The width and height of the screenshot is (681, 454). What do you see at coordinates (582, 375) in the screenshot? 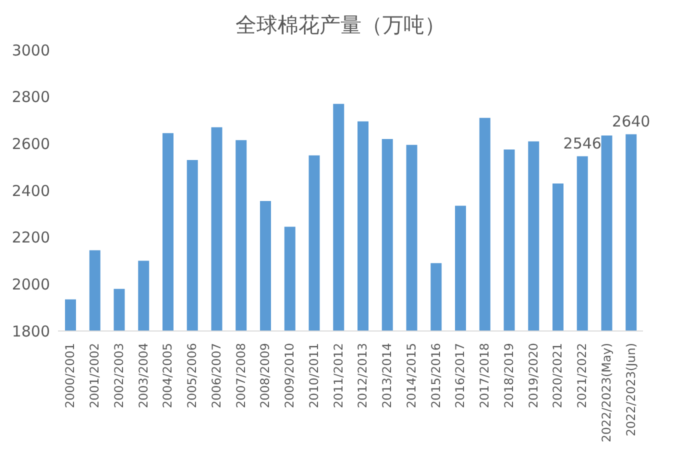
I see `x-tick-label: 2021/2022` at bounding box center [582, 375].